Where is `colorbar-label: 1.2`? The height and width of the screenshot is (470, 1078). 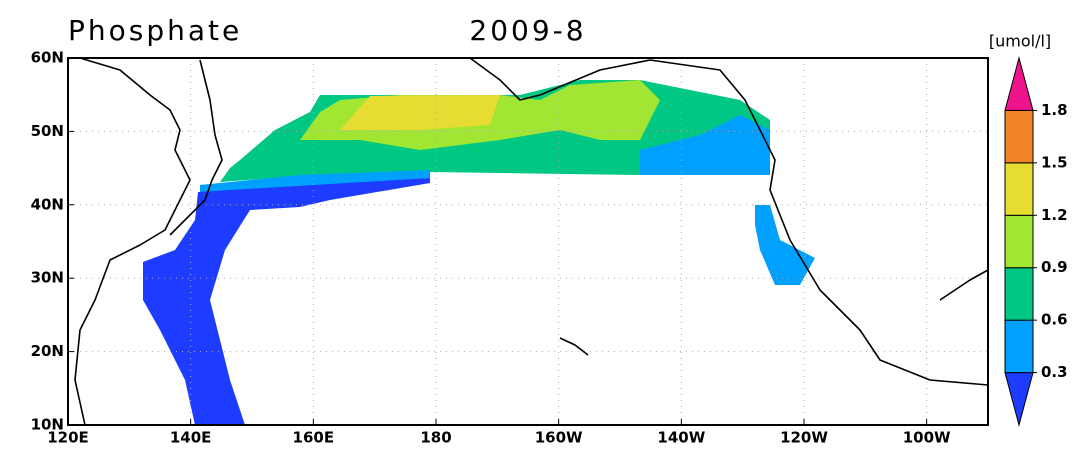
colorbar-label: 1.2 is located at coordinates (1054, 215).